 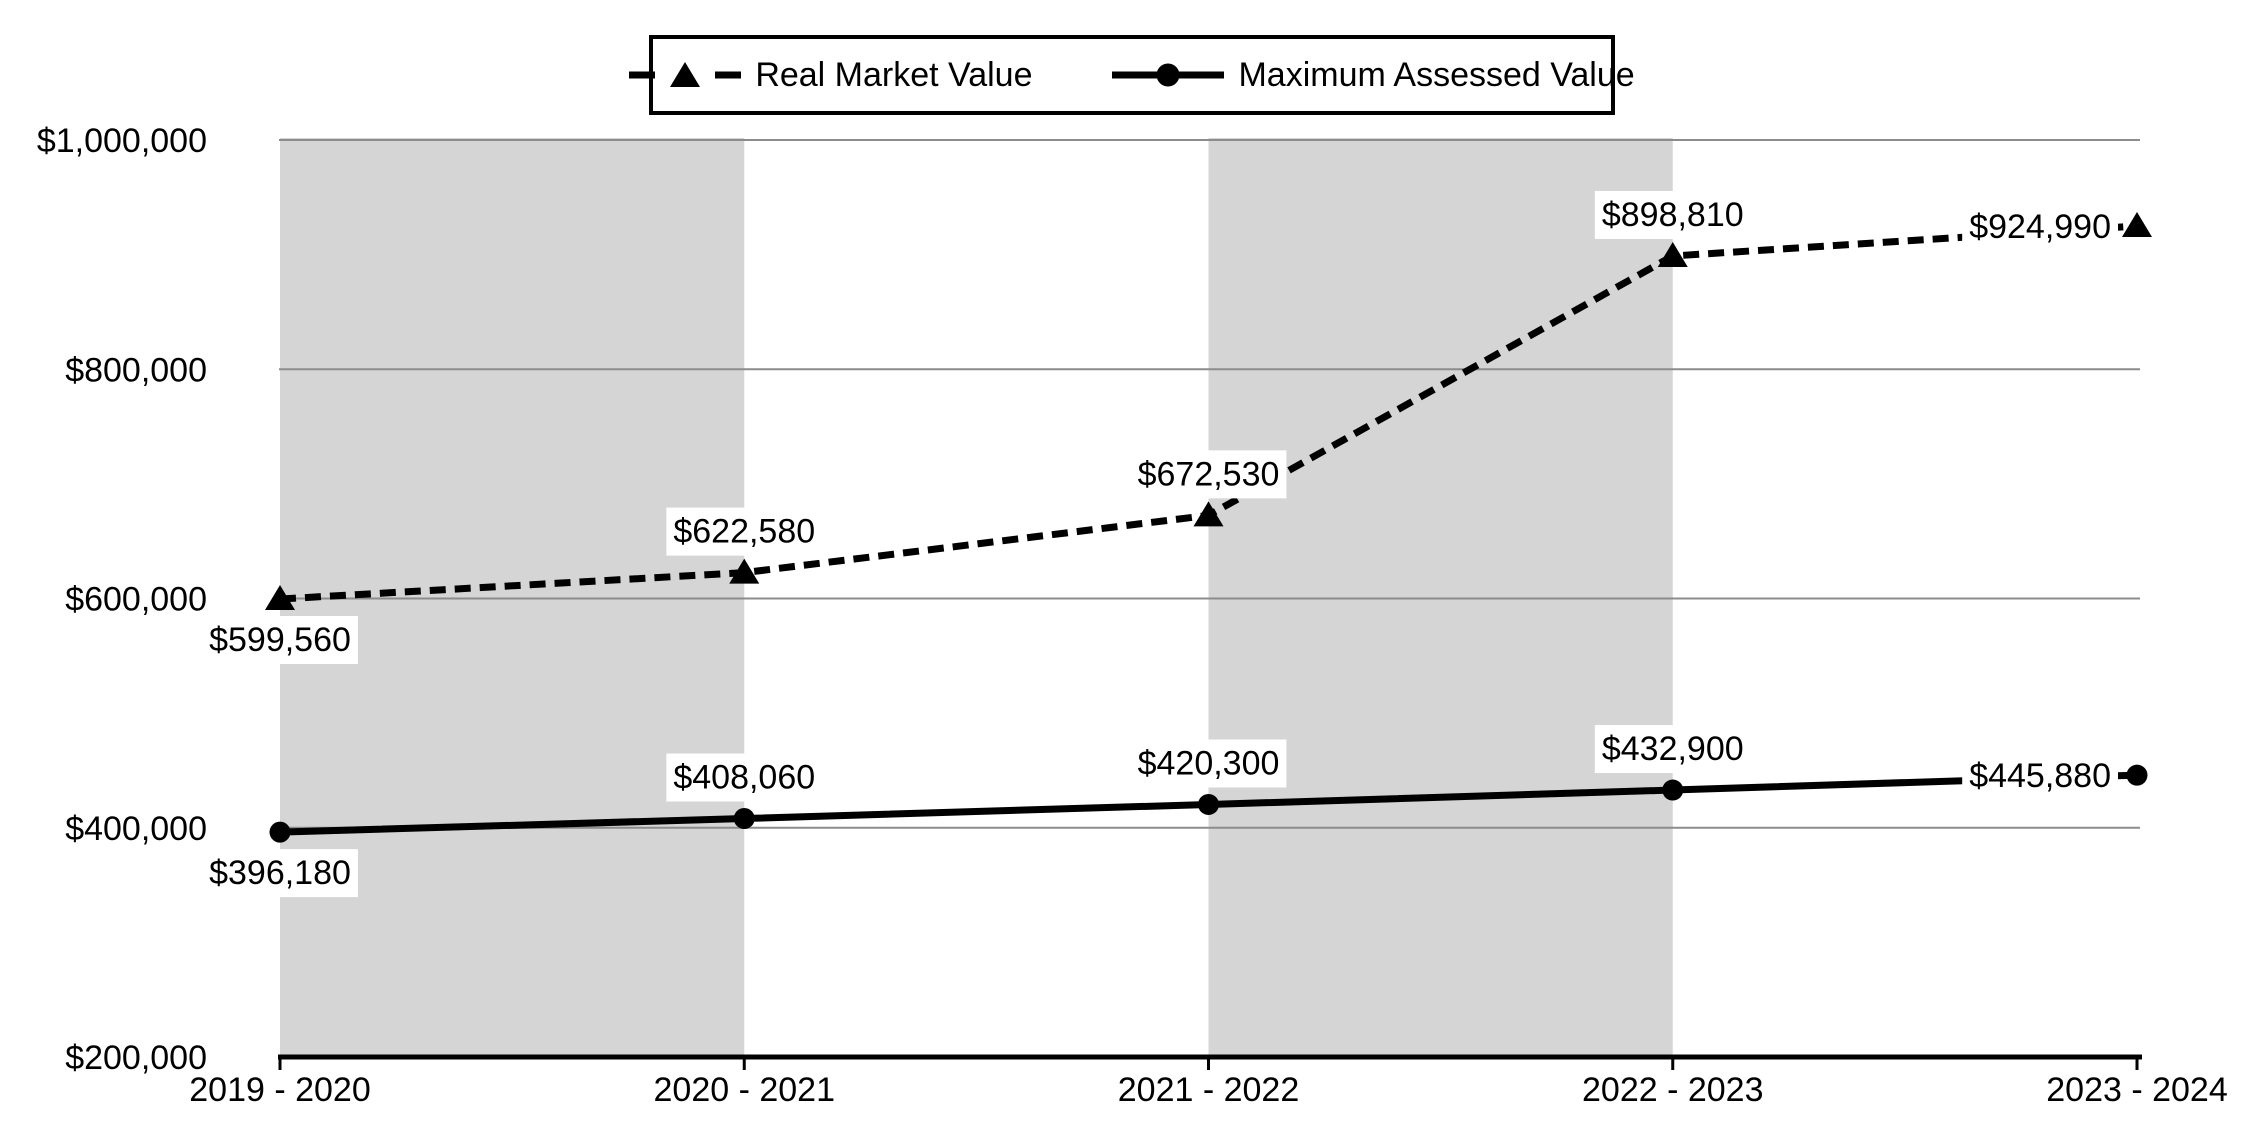 I want to click on legend: Real Market Value Maximum Assessed Value, so click(x=1132, y=75).